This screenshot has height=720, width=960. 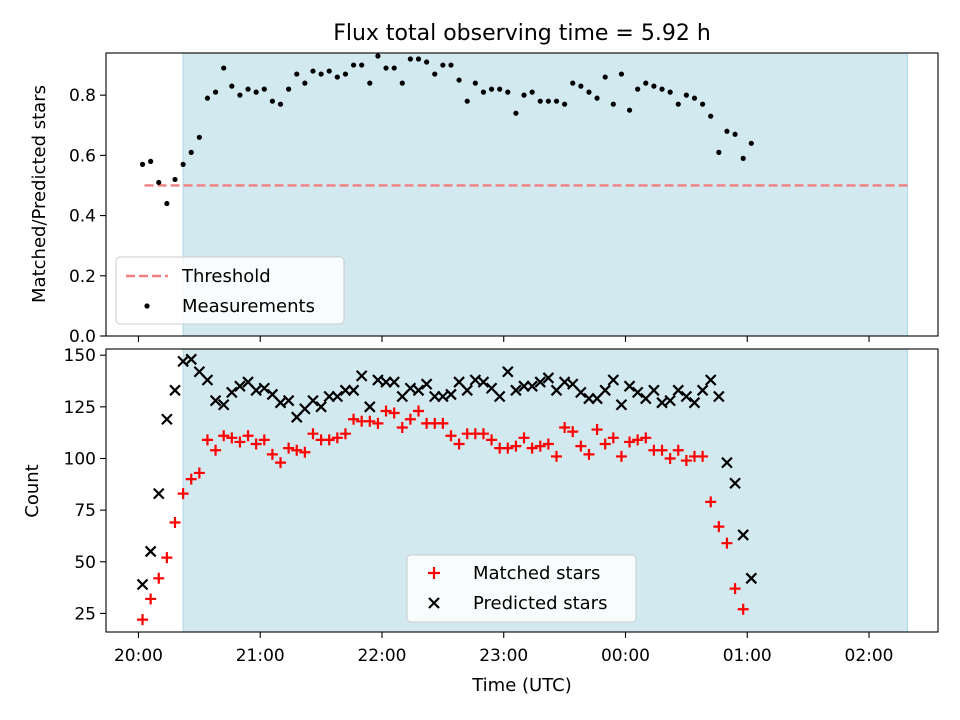 What do you see at coordinates (82, 156) in the screenshot?
I see `y-tick-label: 0.6` at bounding box center [82, 156].